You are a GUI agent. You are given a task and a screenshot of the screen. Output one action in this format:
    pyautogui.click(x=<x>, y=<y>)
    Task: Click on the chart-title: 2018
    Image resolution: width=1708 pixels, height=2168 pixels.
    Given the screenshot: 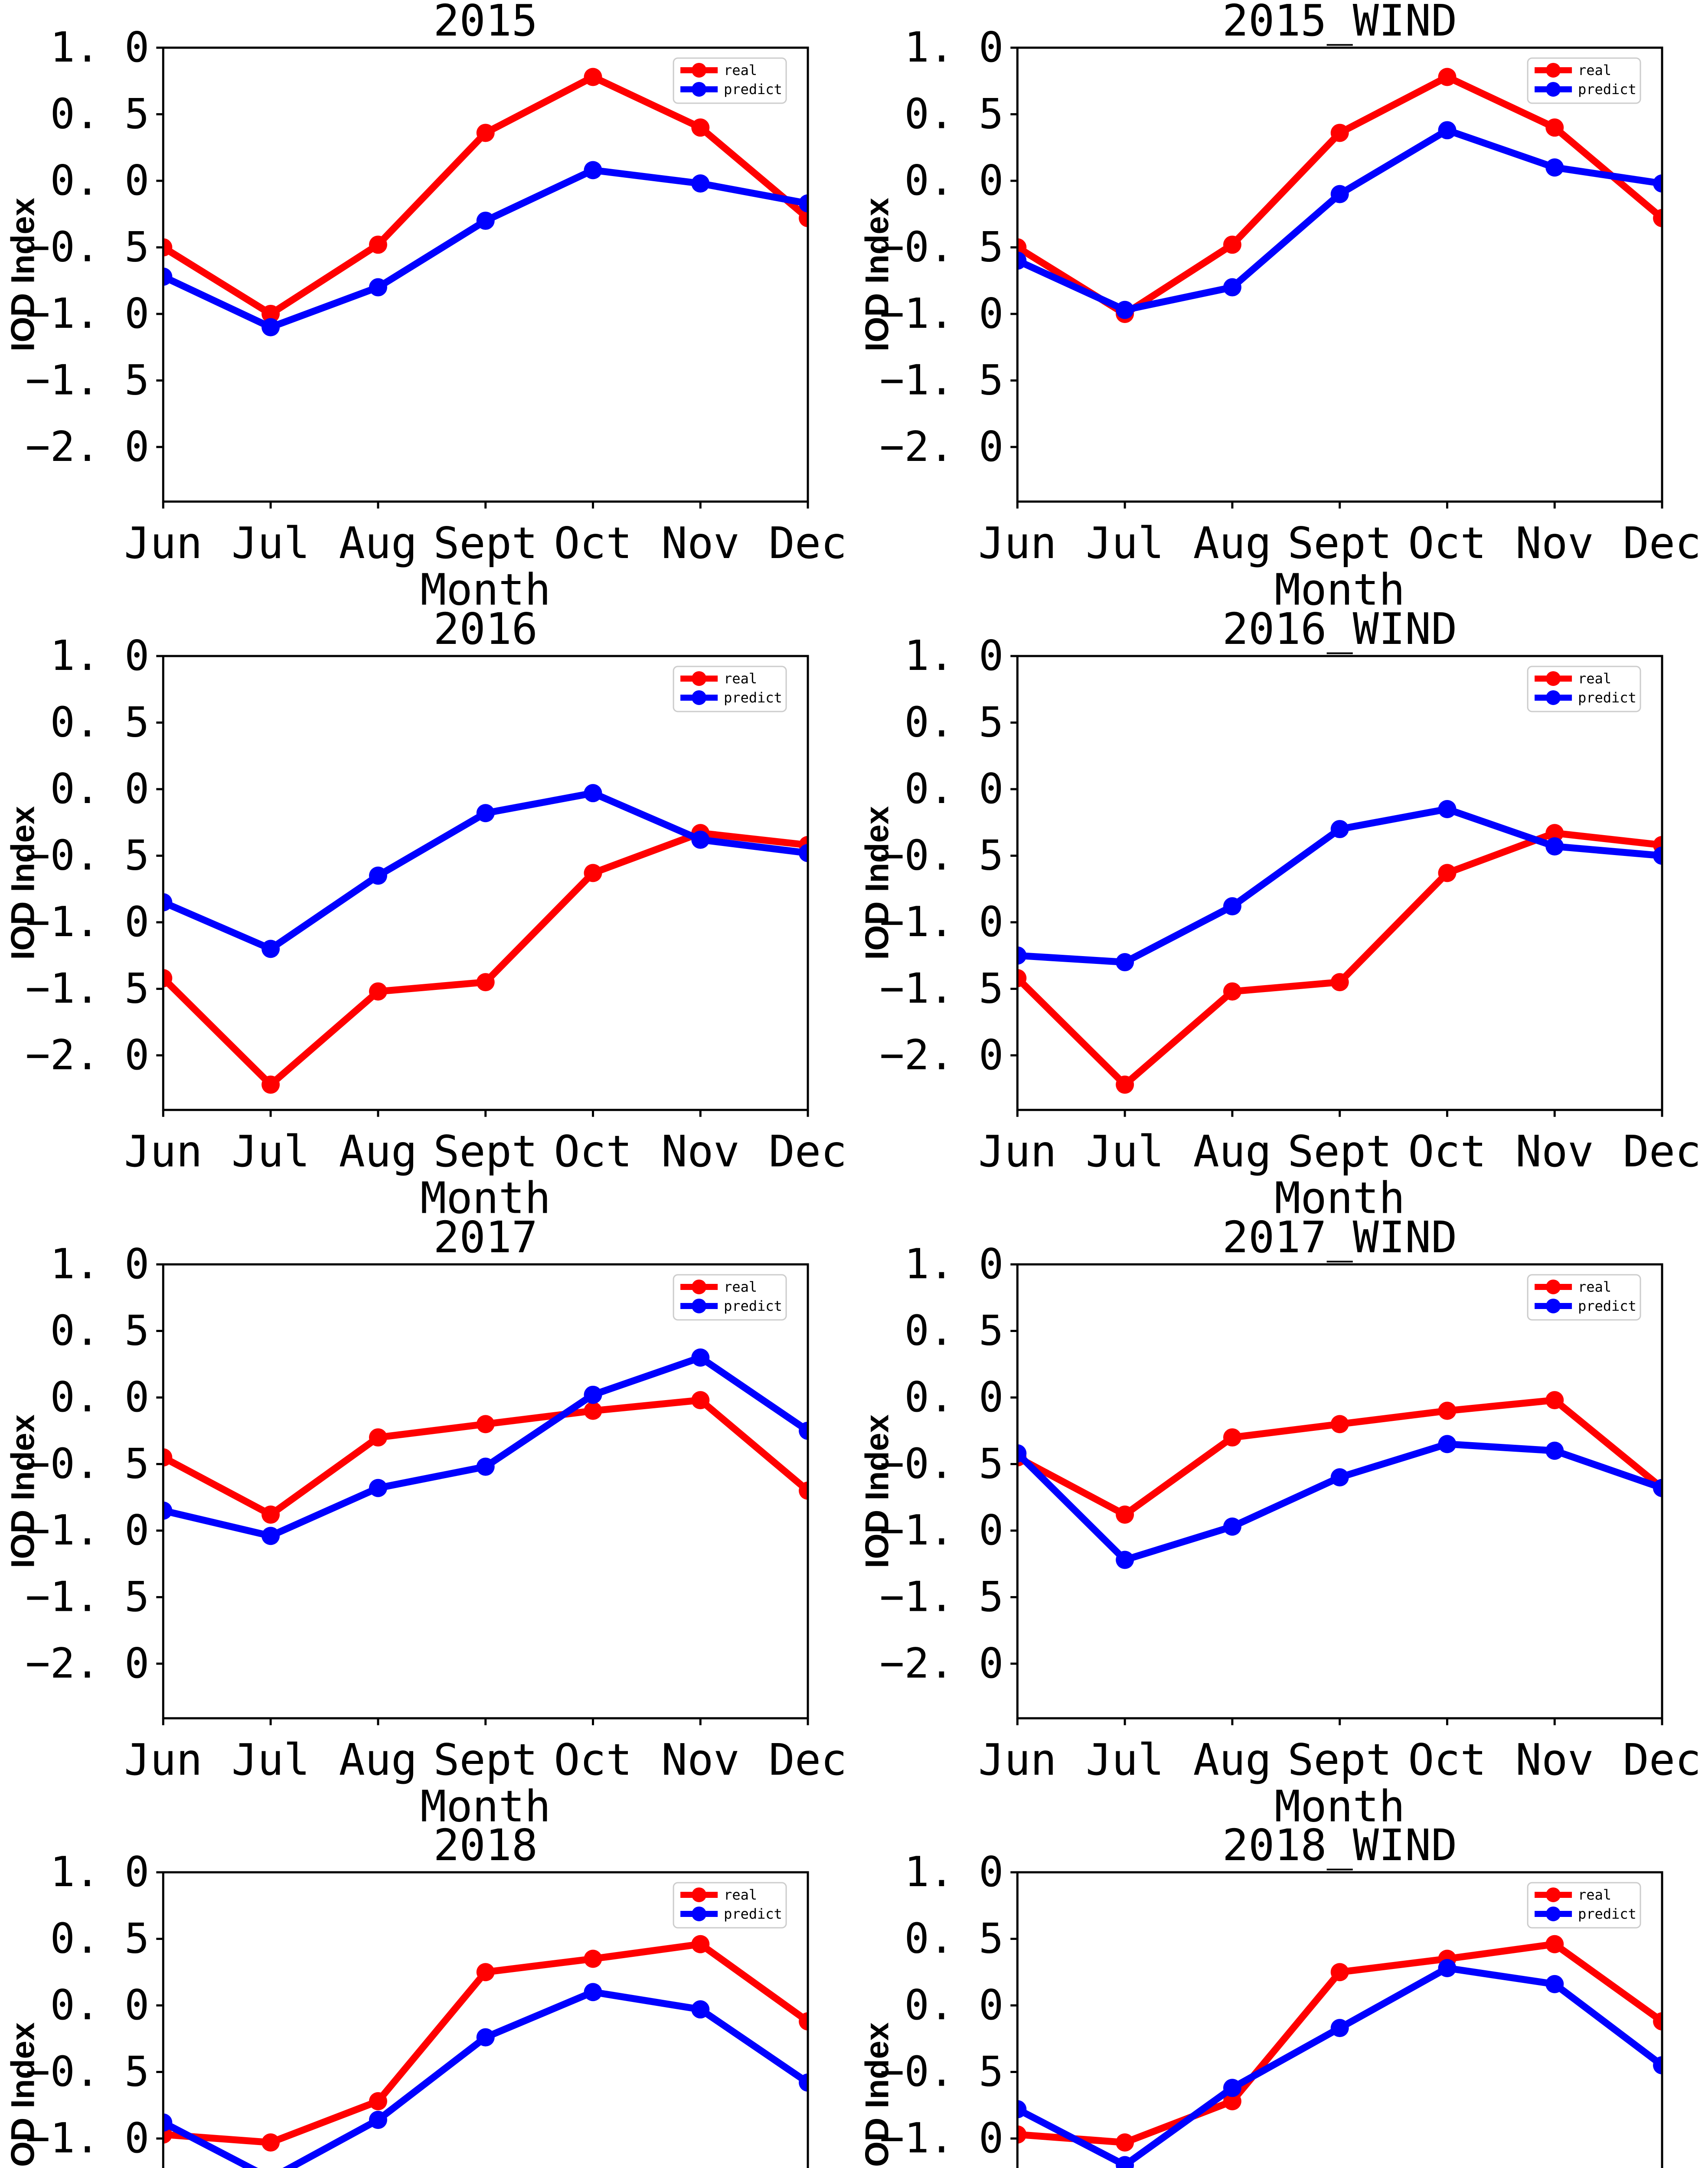 What is the action you would take?
    pyautogui.click(x=486, y=1848)
    